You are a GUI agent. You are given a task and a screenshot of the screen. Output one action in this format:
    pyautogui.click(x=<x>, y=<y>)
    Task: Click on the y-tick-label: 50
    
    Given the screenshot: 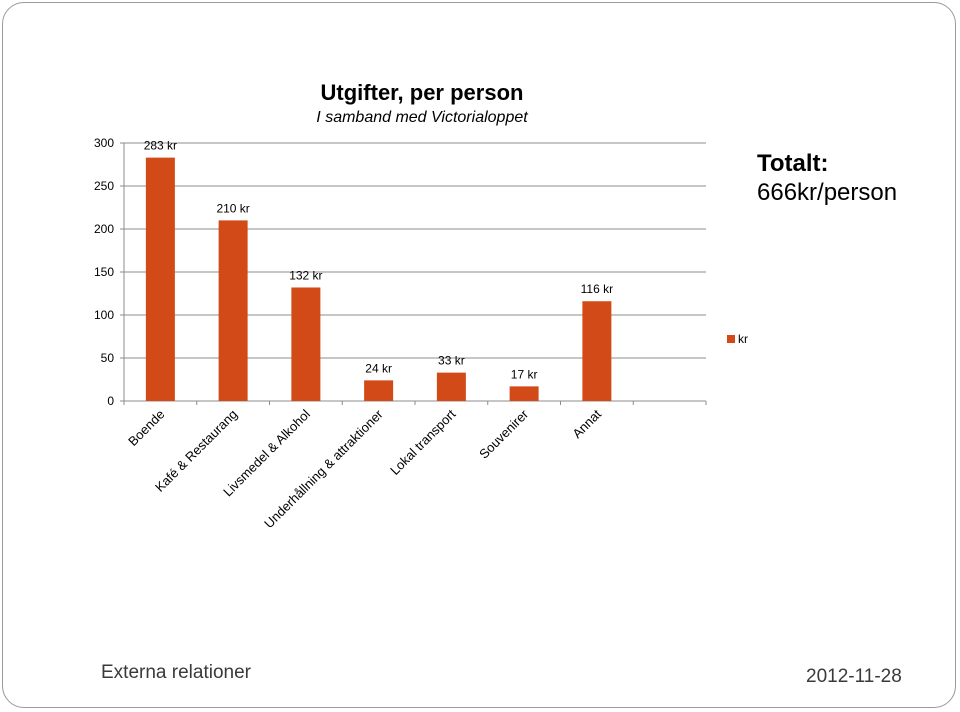 What is the action you would take?
    pyautogui.click(x=108, y=358)
    